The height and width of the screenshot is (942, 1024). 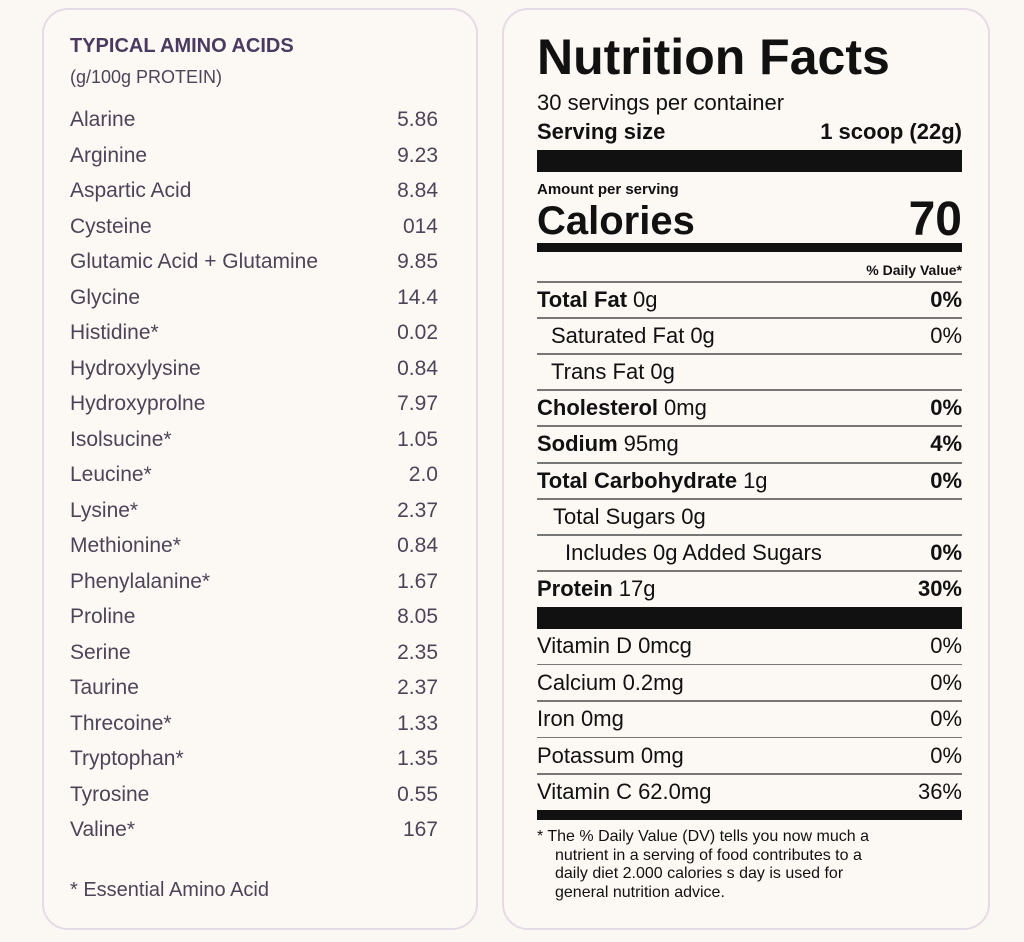 What do you see at coordinates (121, 723) in the screenshot?
I see `amino-name: Threcoine*` at bounding box center [121, 723].